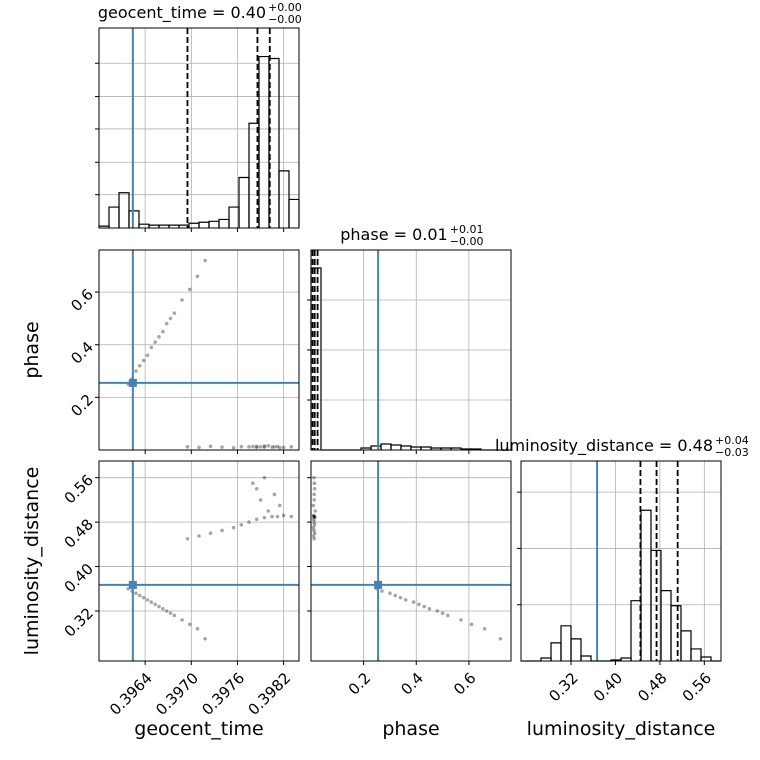 This screenshot has height=760, width=760. Describe the element at coordinates (82, 353) in the screenshot. I see `y-tick-label: 0.4` at that location.